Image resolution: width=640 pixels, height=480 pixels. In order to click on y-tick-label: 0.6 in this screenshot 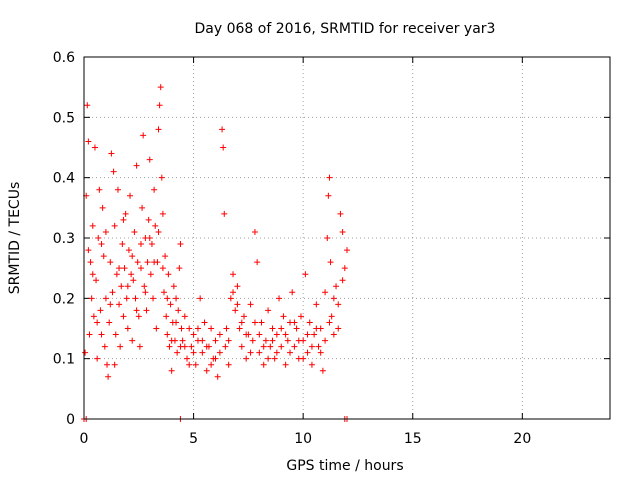, I will do `click(64, 58)`.